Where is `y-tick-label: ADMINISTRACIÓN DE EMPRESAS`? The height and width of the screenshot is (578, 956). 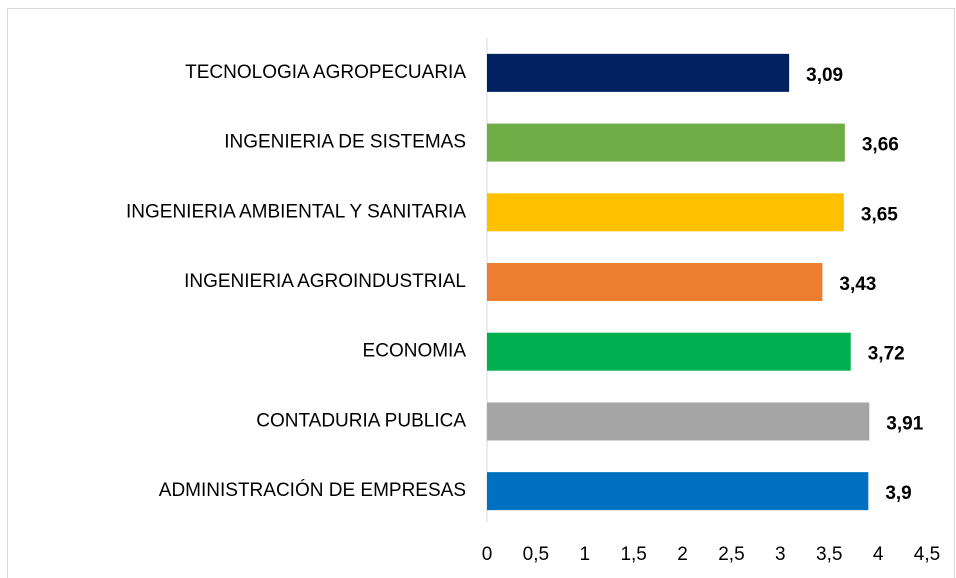
y-tick-label: ADMINISTRACIÓN DE EMPRESAS is located at coordinates (312, 490).